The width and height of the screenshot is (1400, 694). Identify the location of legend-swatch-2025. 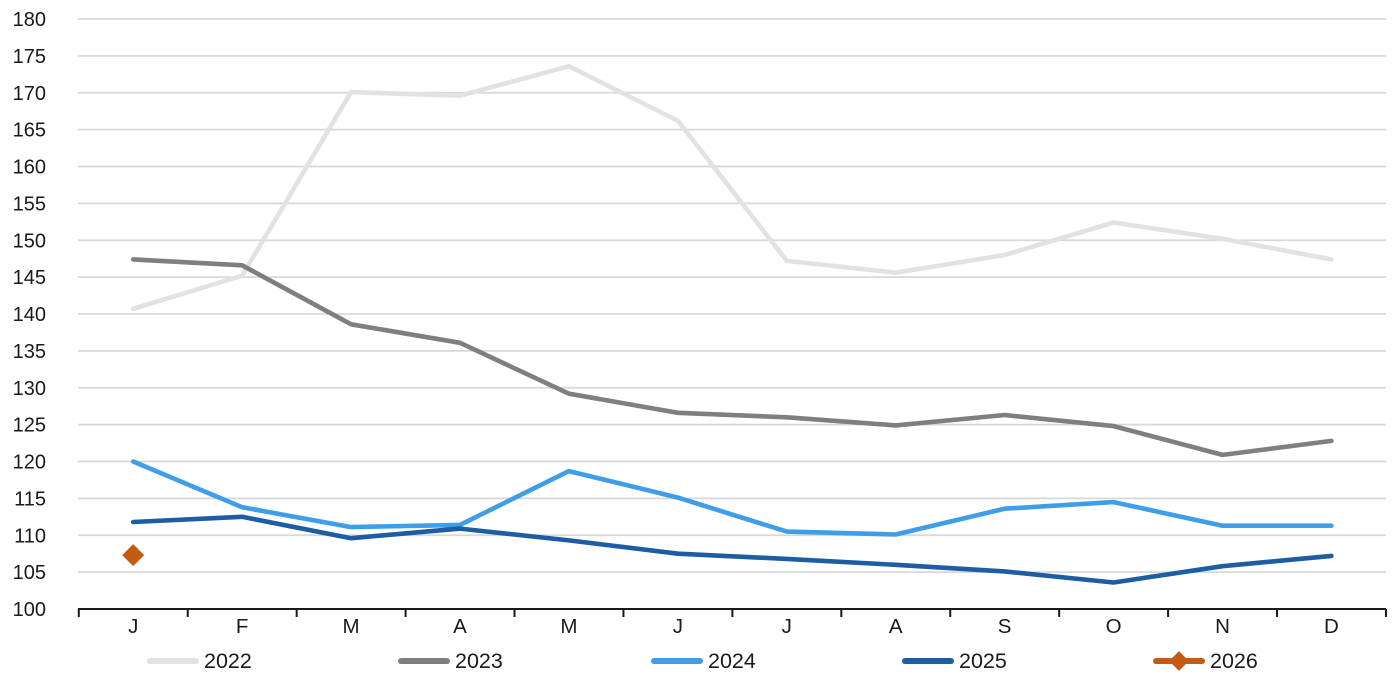
(928, 661).